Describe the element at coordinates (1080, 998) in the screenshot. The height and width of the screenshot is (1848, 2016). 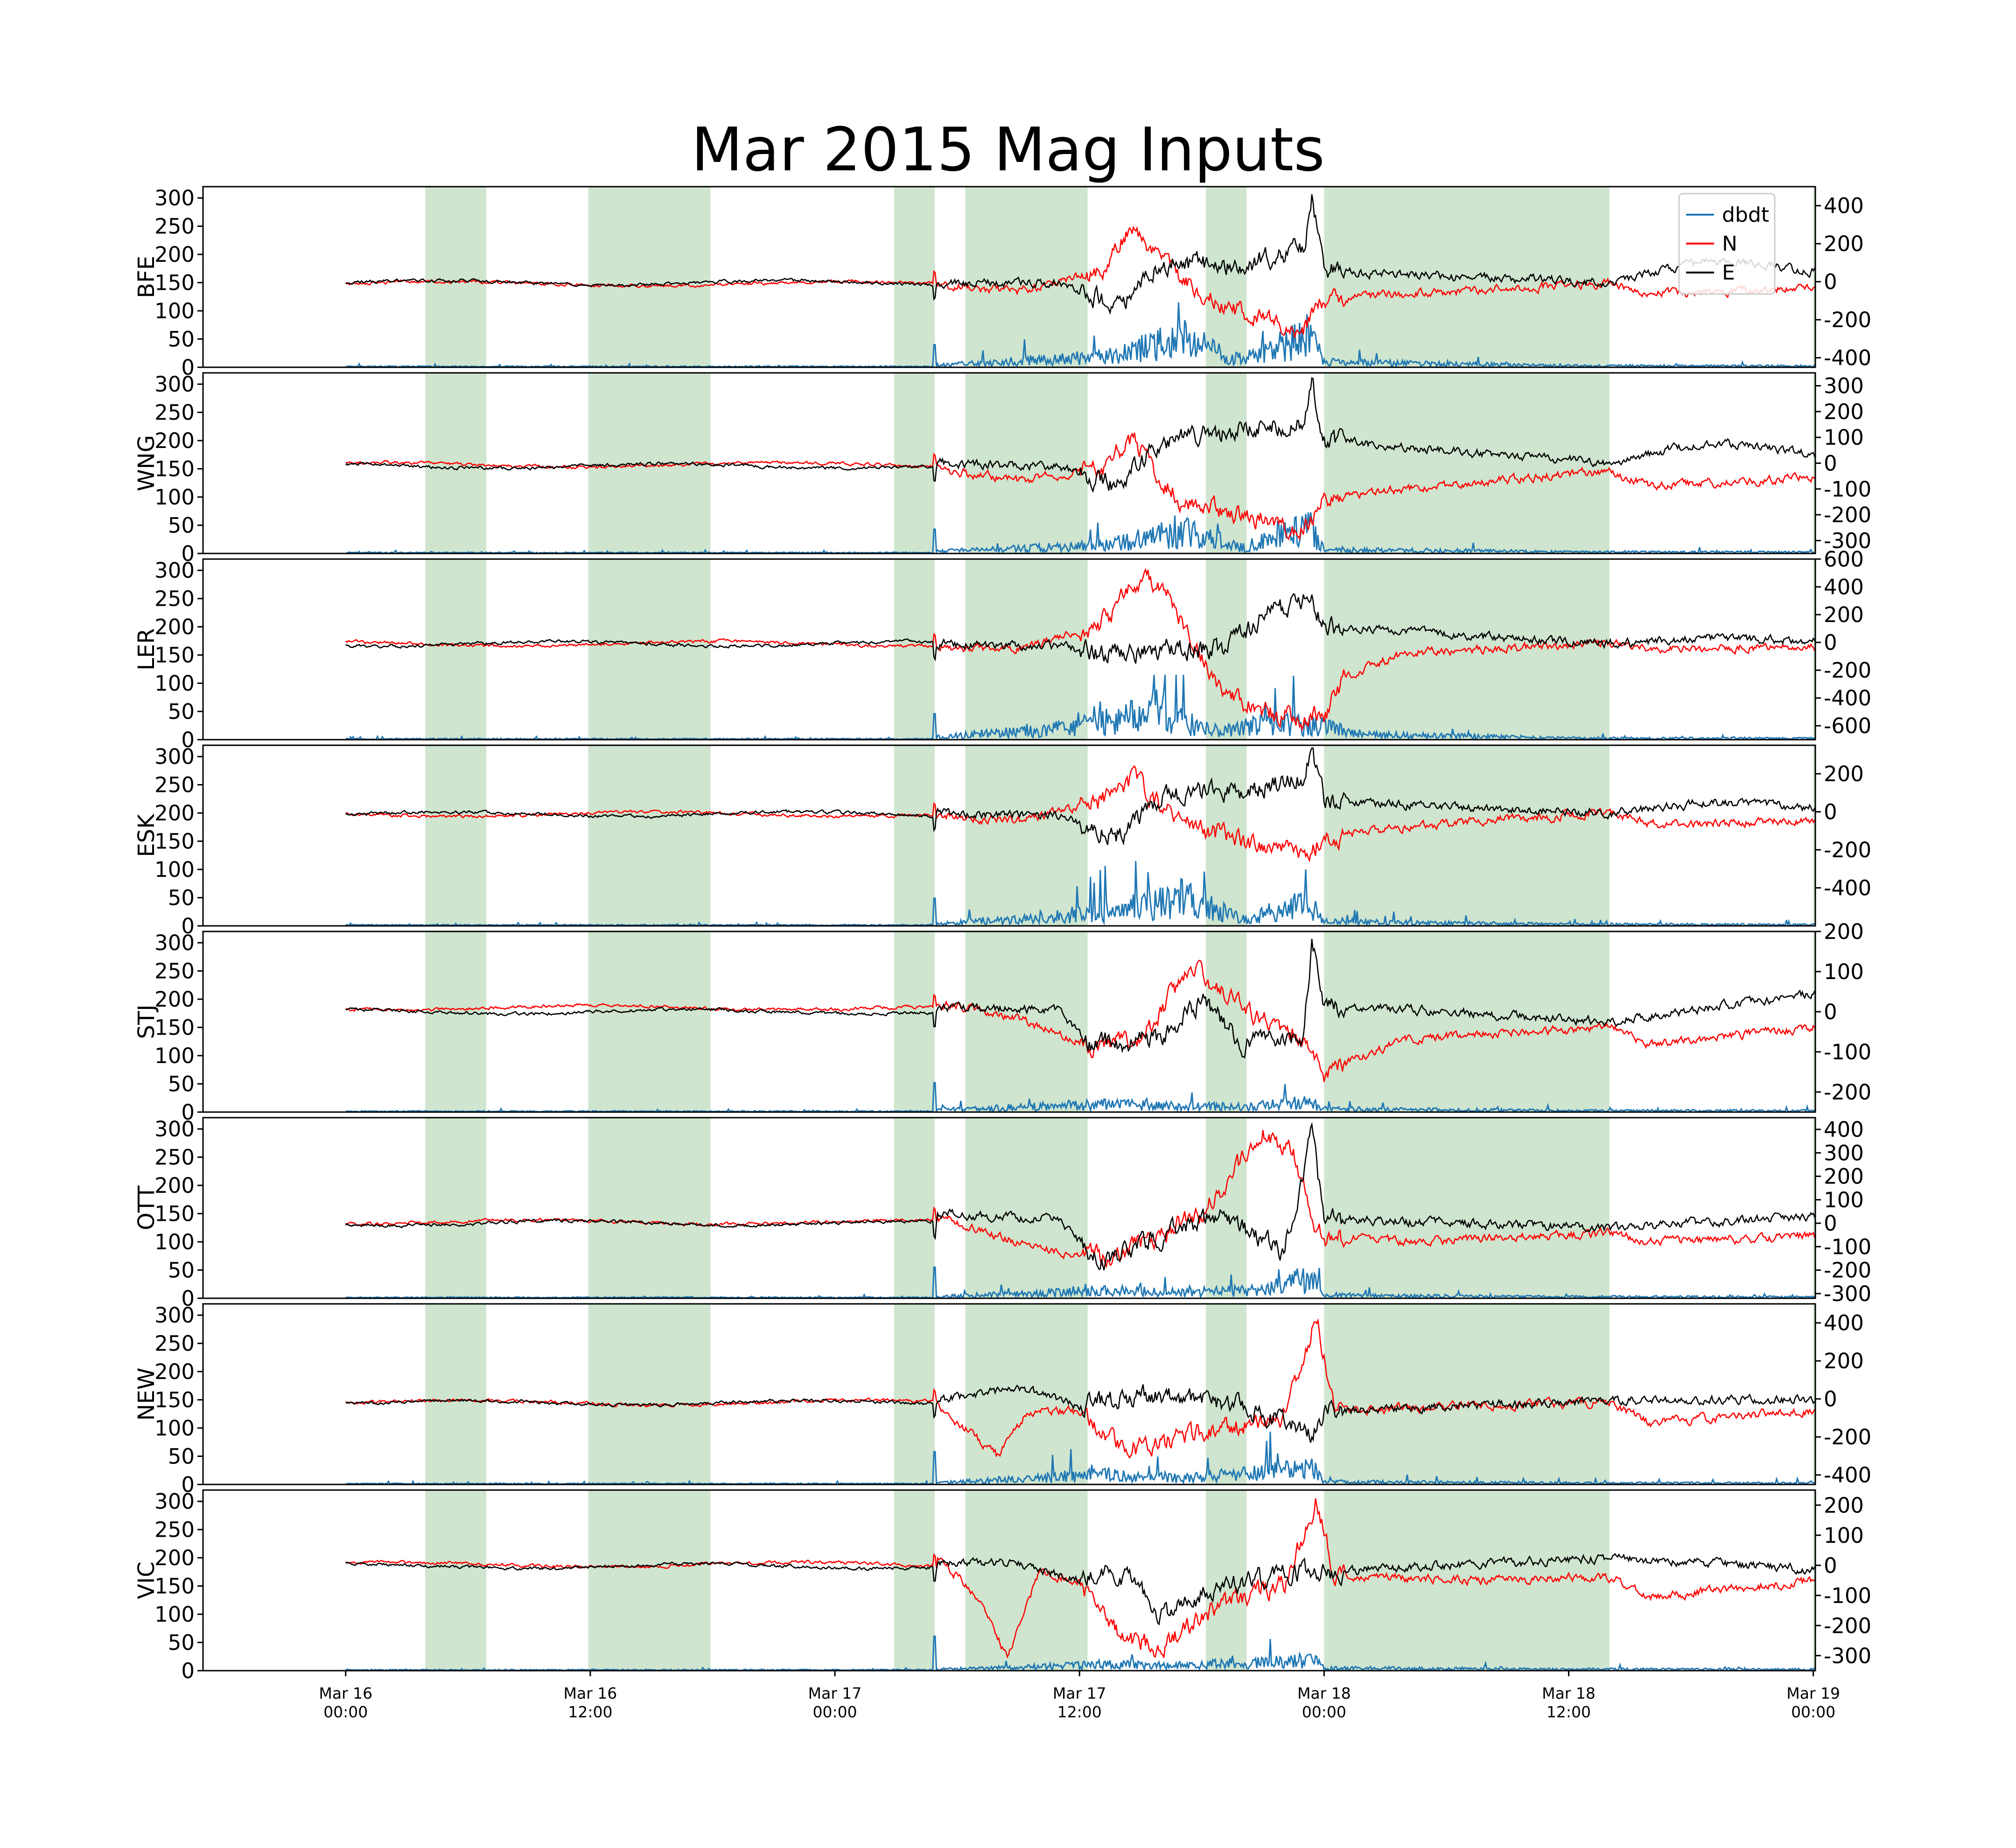
I see `series-e-stj` at that location.